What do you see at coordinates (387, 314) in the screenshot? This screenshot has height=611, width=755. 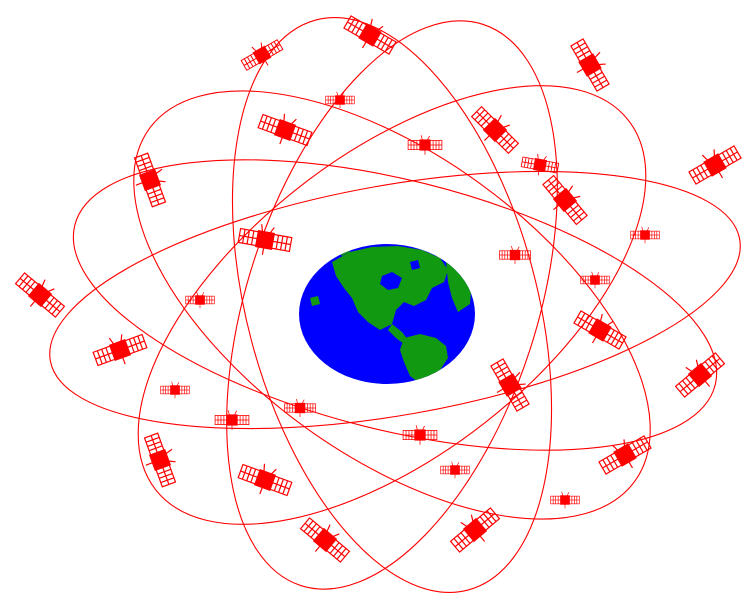 I see `earth-globe` at bounding box center [387, 314].